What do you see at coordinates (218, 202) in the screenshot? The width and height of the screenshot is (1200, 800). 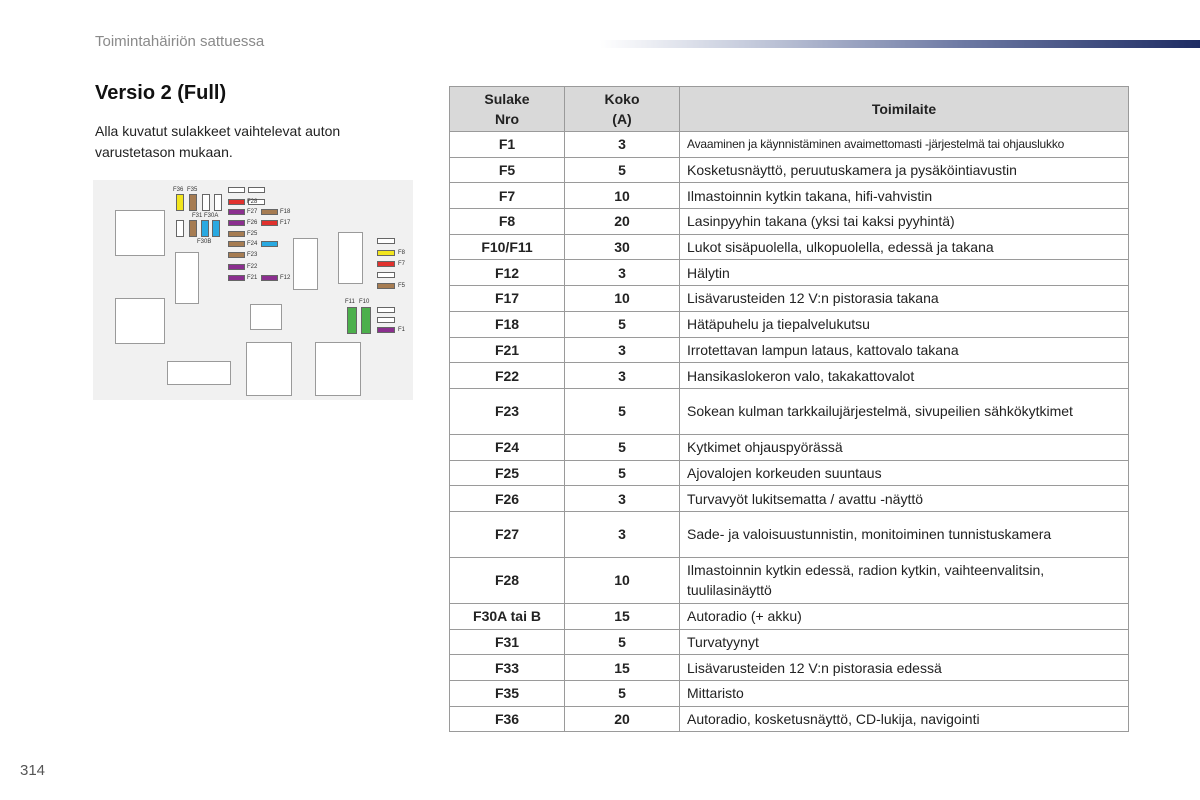 I see `fuse-f30a` at bounding box center [218, 202].